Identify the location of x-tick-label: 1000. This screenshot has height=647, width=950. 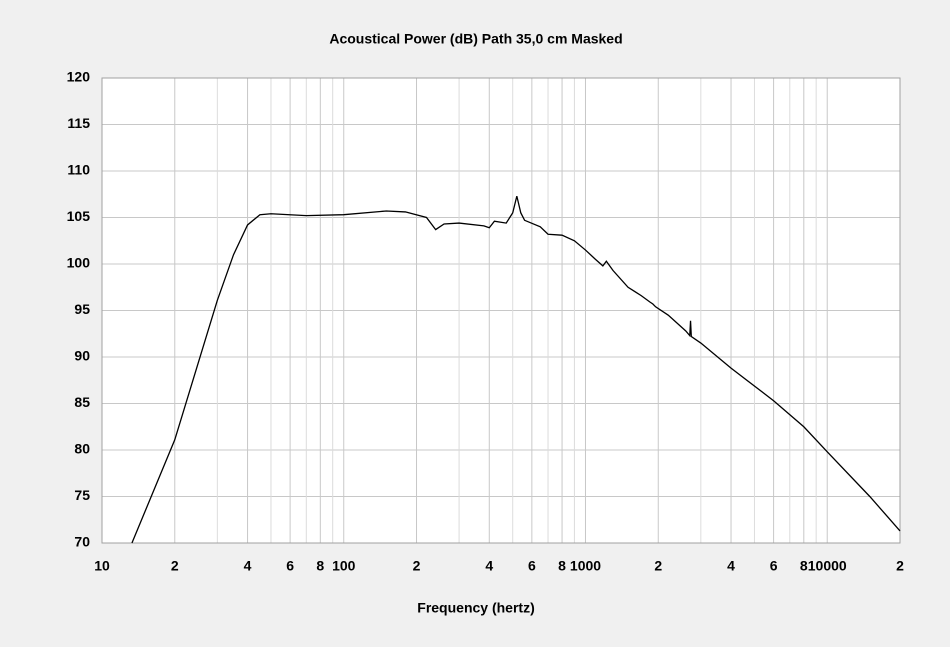
(585, 566).